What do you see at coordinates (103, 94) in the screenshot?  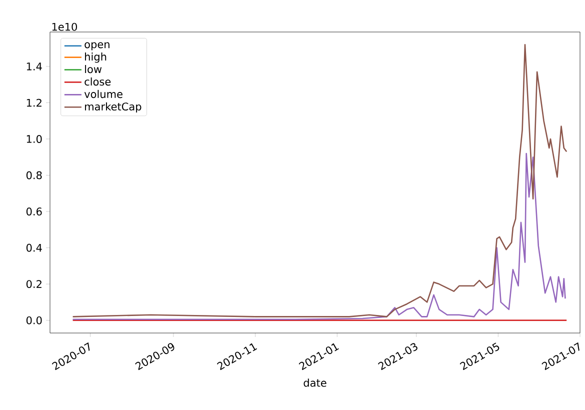 I see `legend-label: volume` at bounding box center [103, 94].